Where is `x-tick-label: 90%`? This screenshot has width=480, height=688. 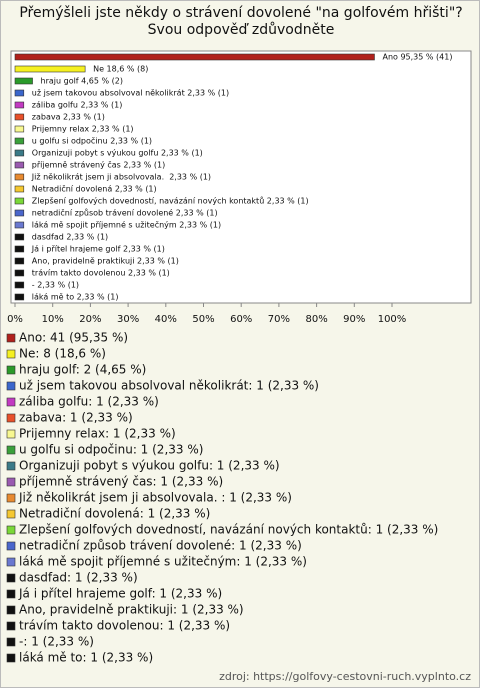 x-tick-label: 90% is located at coordinates (354, 319).